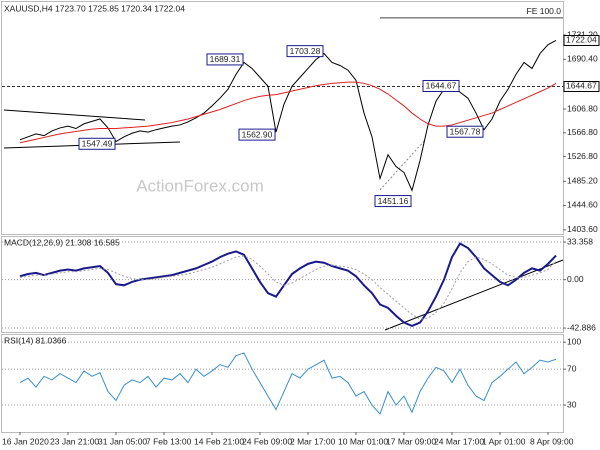 Image resolution: width=600 pixels, height=450 pixels. I want to click on price-annotation-label: 1689.31, so click(225, 59).